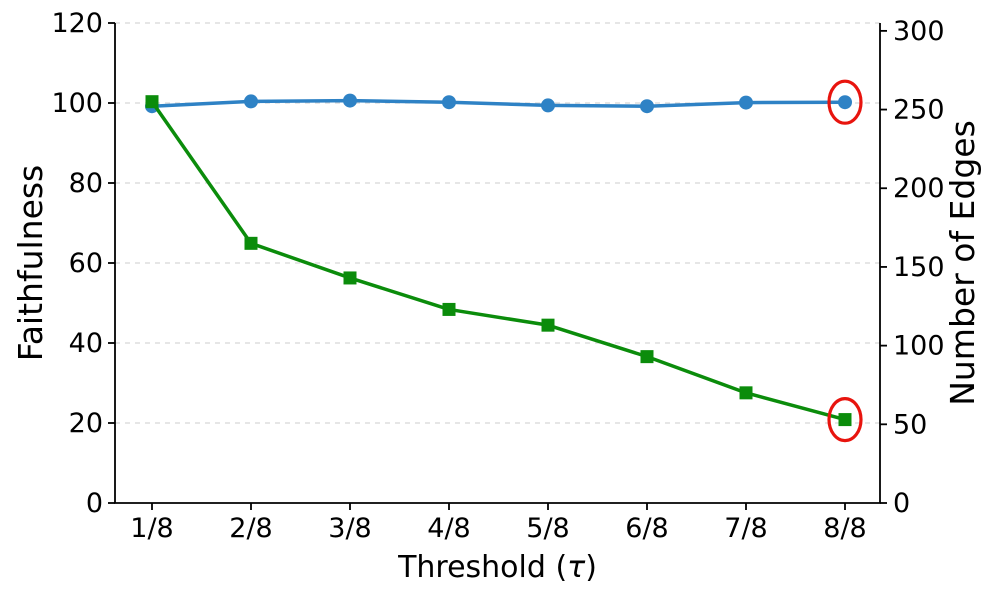 The width and height of the screenshot is (997, 598). I want to click on left-axis-title: Faithfulness, so click(30, 263).